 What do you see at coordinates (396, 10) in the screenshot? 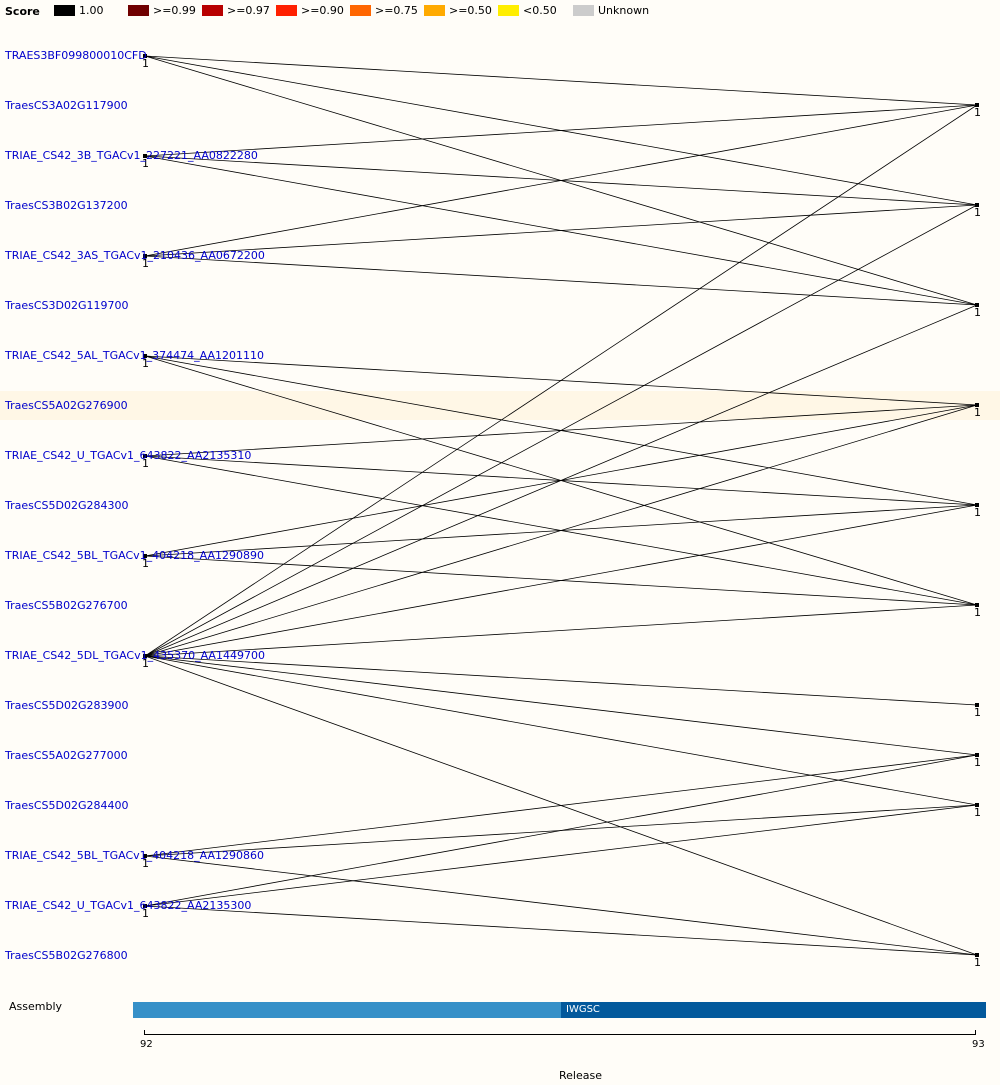
I see `legend-label: >=0.75` at bounding box center [396, 10].